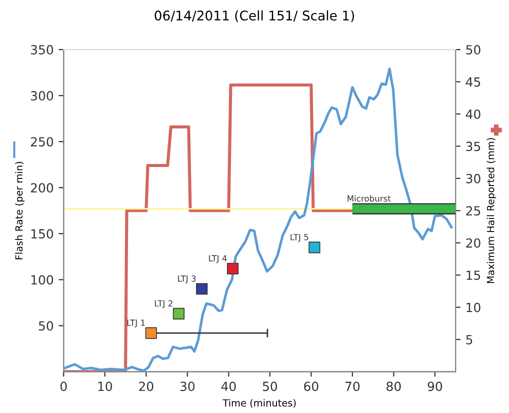 The height and width of the screenshot is (413, 509). What do you see at coordinates (42, 188) in the screenshot?
I see `y-tick-label: 200` at bounding box center [42, 188].